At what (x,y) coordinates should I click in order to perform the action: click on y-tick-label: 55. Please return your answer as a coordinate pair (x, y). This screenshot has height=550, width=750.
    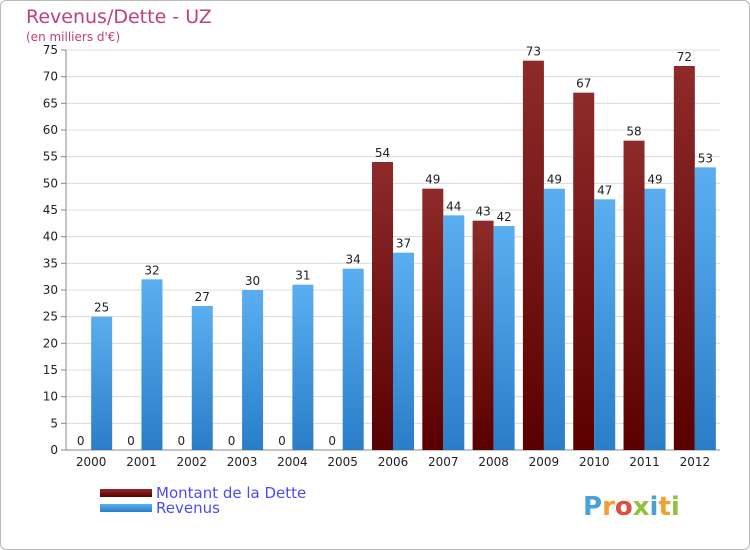
    Looking at the image, I should click on (50, 157).